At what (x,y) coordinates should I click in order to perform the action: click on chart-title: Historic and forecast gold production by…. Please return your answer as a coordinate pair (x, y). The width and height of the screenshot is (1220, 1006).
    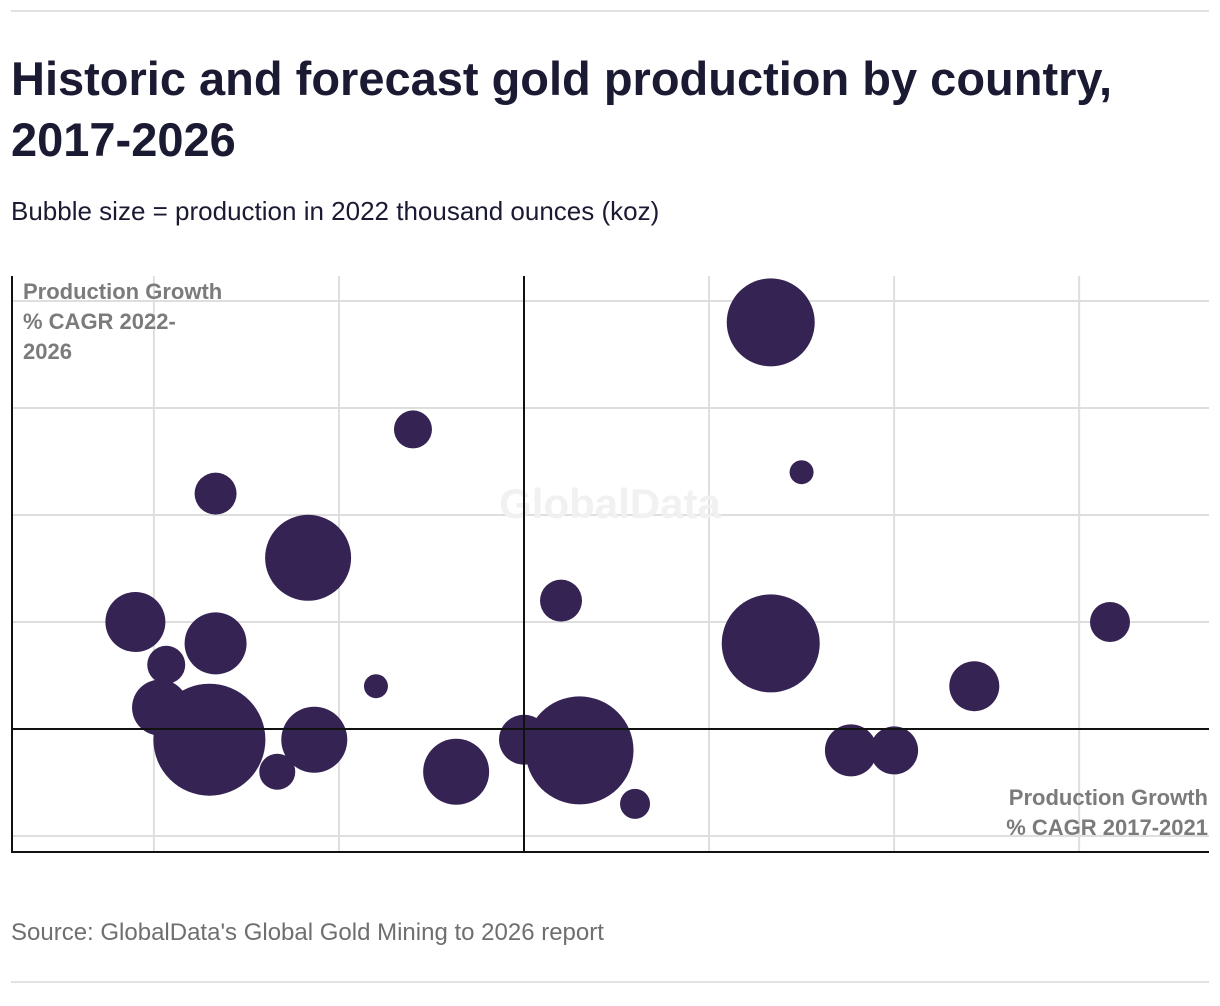
    Looking at the image, I should click on (562, 109).